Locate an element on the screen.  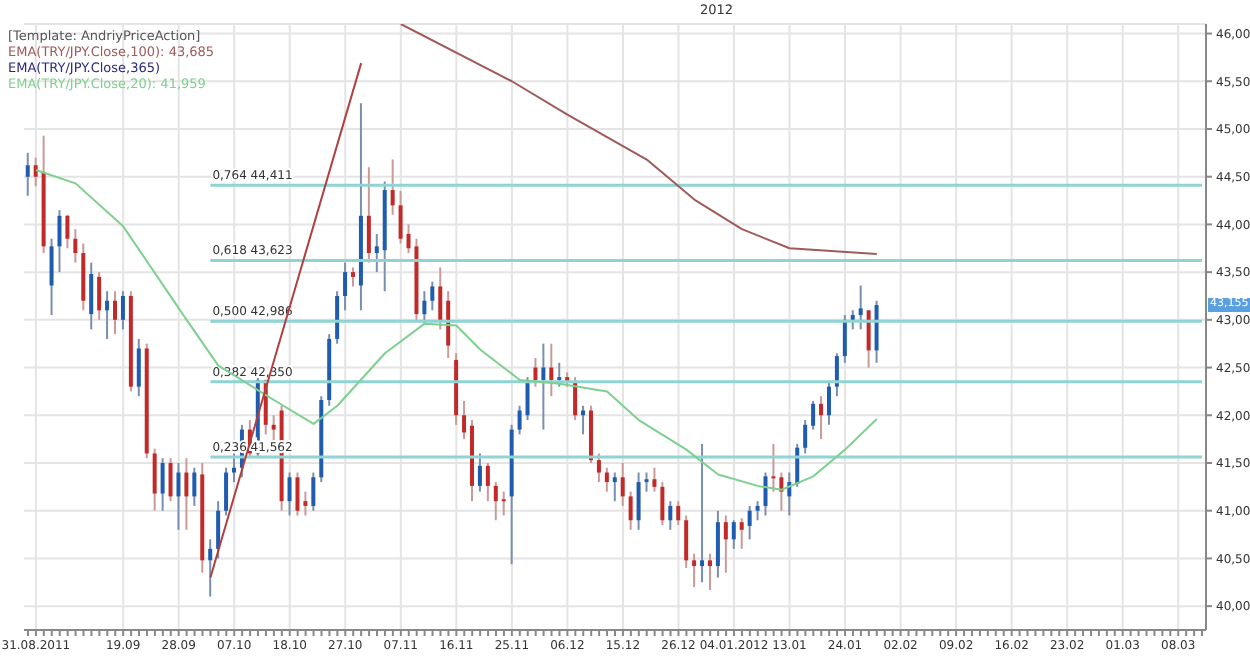
line-series is located at coordinates (638, 139).